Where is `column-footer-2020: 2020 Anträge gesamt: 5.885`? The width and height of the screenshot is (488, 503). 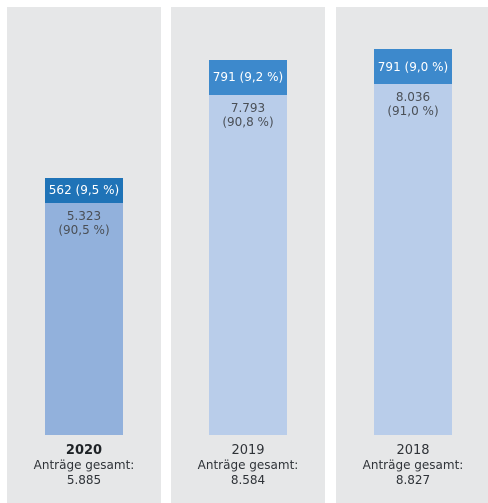 column-footer-2020: 2020 Anträge gesamt: 5.885 is located at coordinates (84, 465).